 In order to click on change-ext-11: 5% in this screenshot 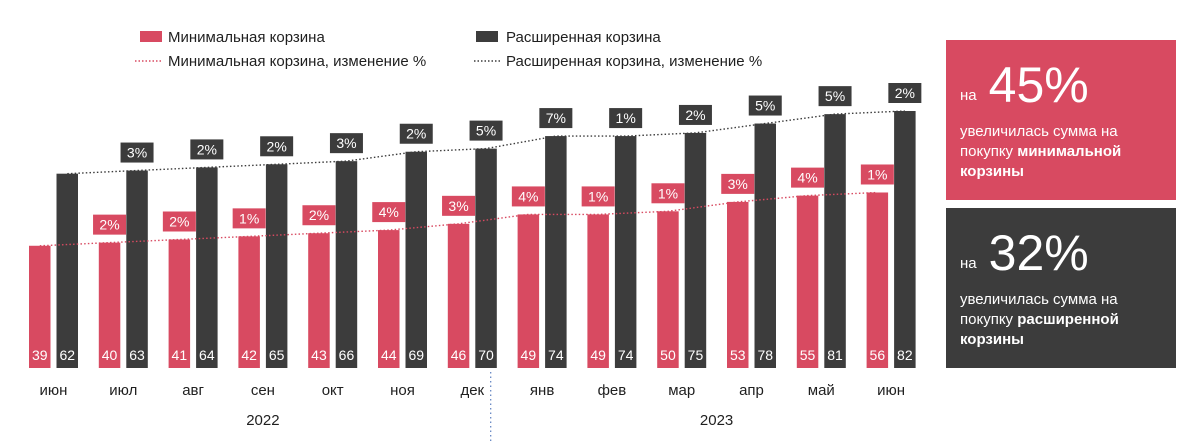, I will do `click(835, 96)`.